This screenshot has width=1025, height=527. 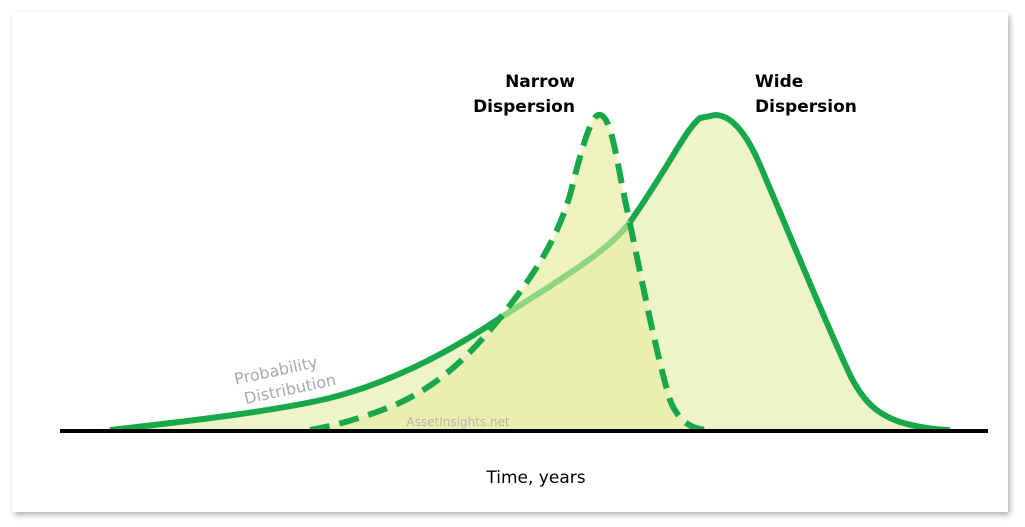 I want to click on x-axis-label: Time, years, so click(x=535, y=478).